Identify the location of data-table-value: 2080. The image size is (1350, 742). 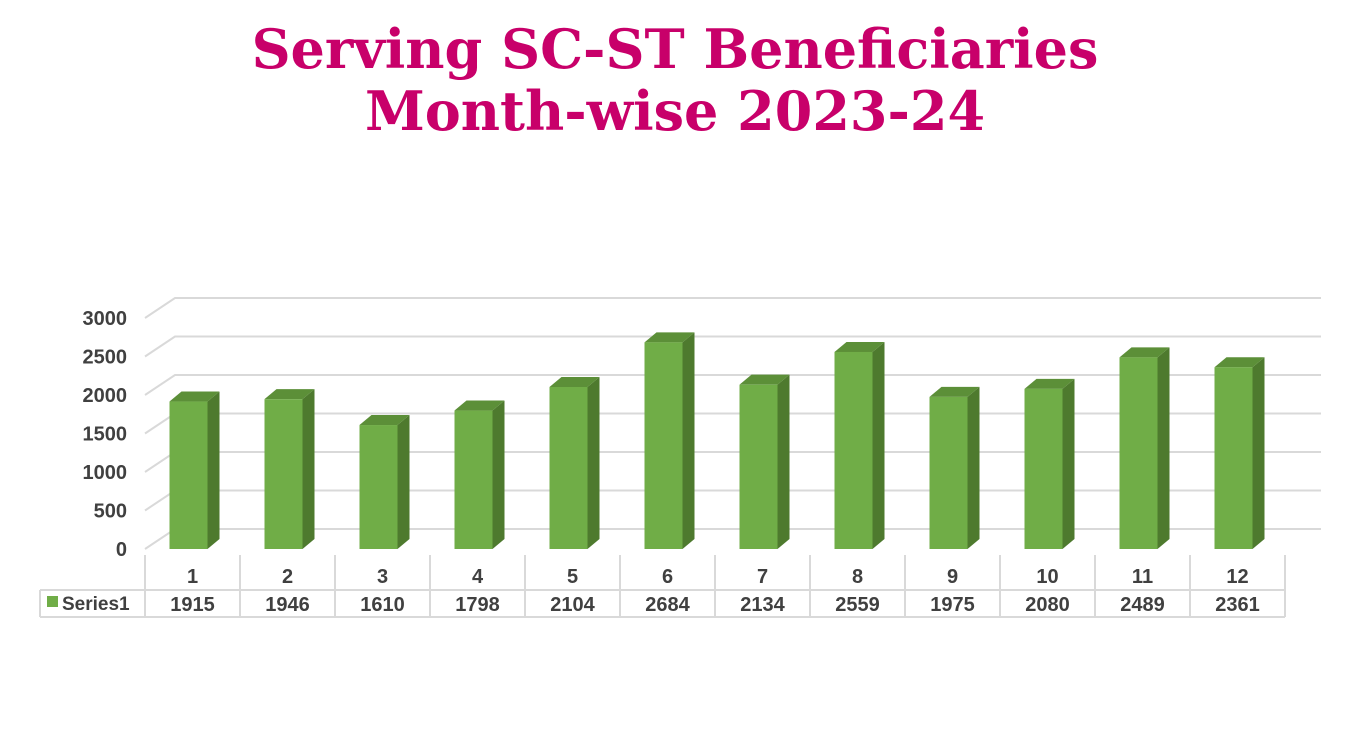
(1047, 605).